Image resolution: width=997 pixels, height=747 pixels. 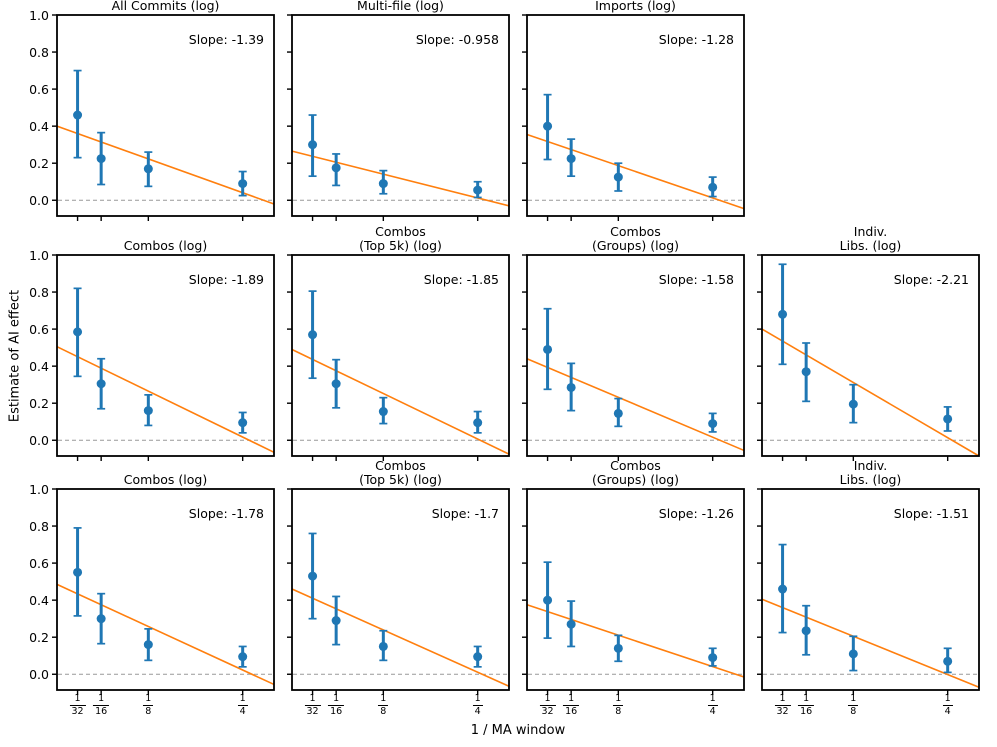 I want to click on subplot-r0c2, so click(x=633, y=117).